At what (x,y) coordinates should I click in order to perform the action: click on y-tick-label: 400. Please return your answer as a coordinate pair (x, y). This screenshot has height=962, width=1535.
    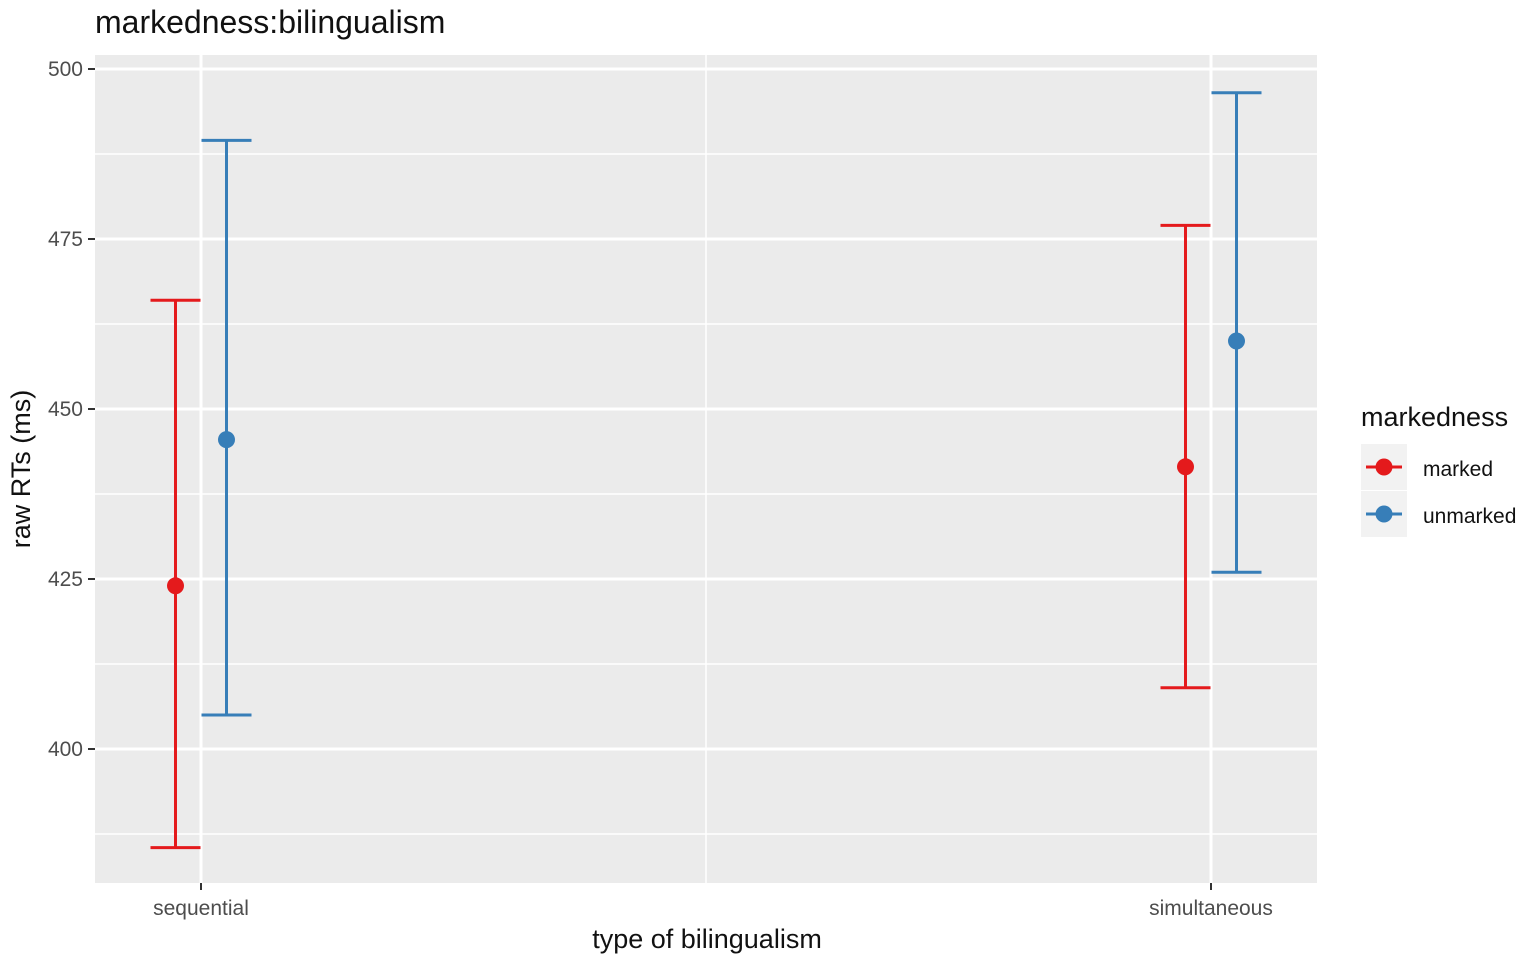
    Looking at the image, I should click on (65, 749).